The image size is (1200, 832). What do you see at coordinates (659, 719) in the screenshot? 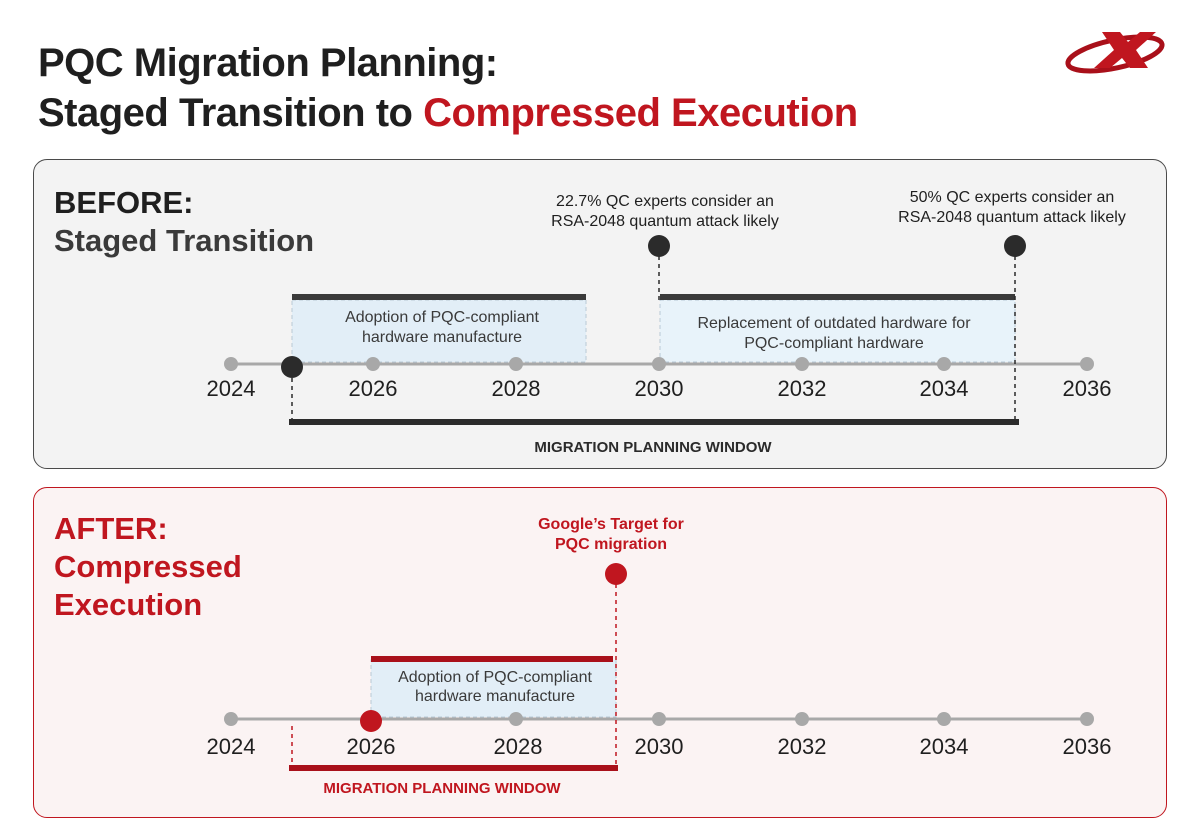
I see `after-tick-2030` at bounding box center [659, 719].